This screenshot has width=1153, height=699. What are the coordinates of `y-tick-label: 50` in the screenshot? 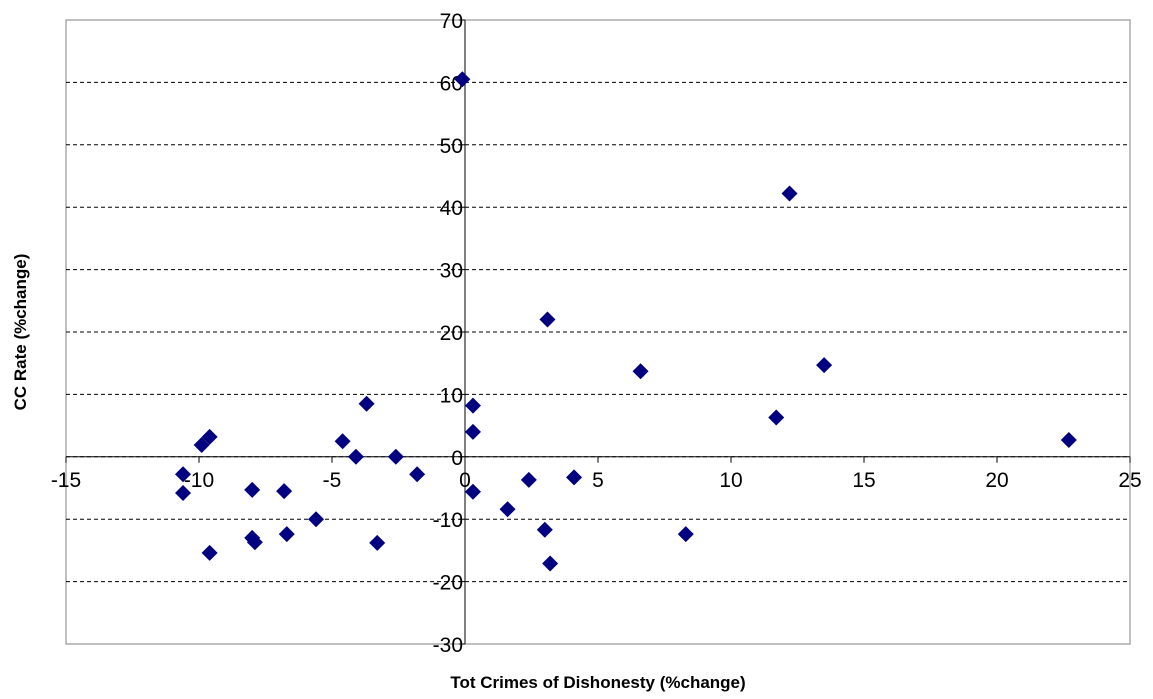 It's located at (451, 146).